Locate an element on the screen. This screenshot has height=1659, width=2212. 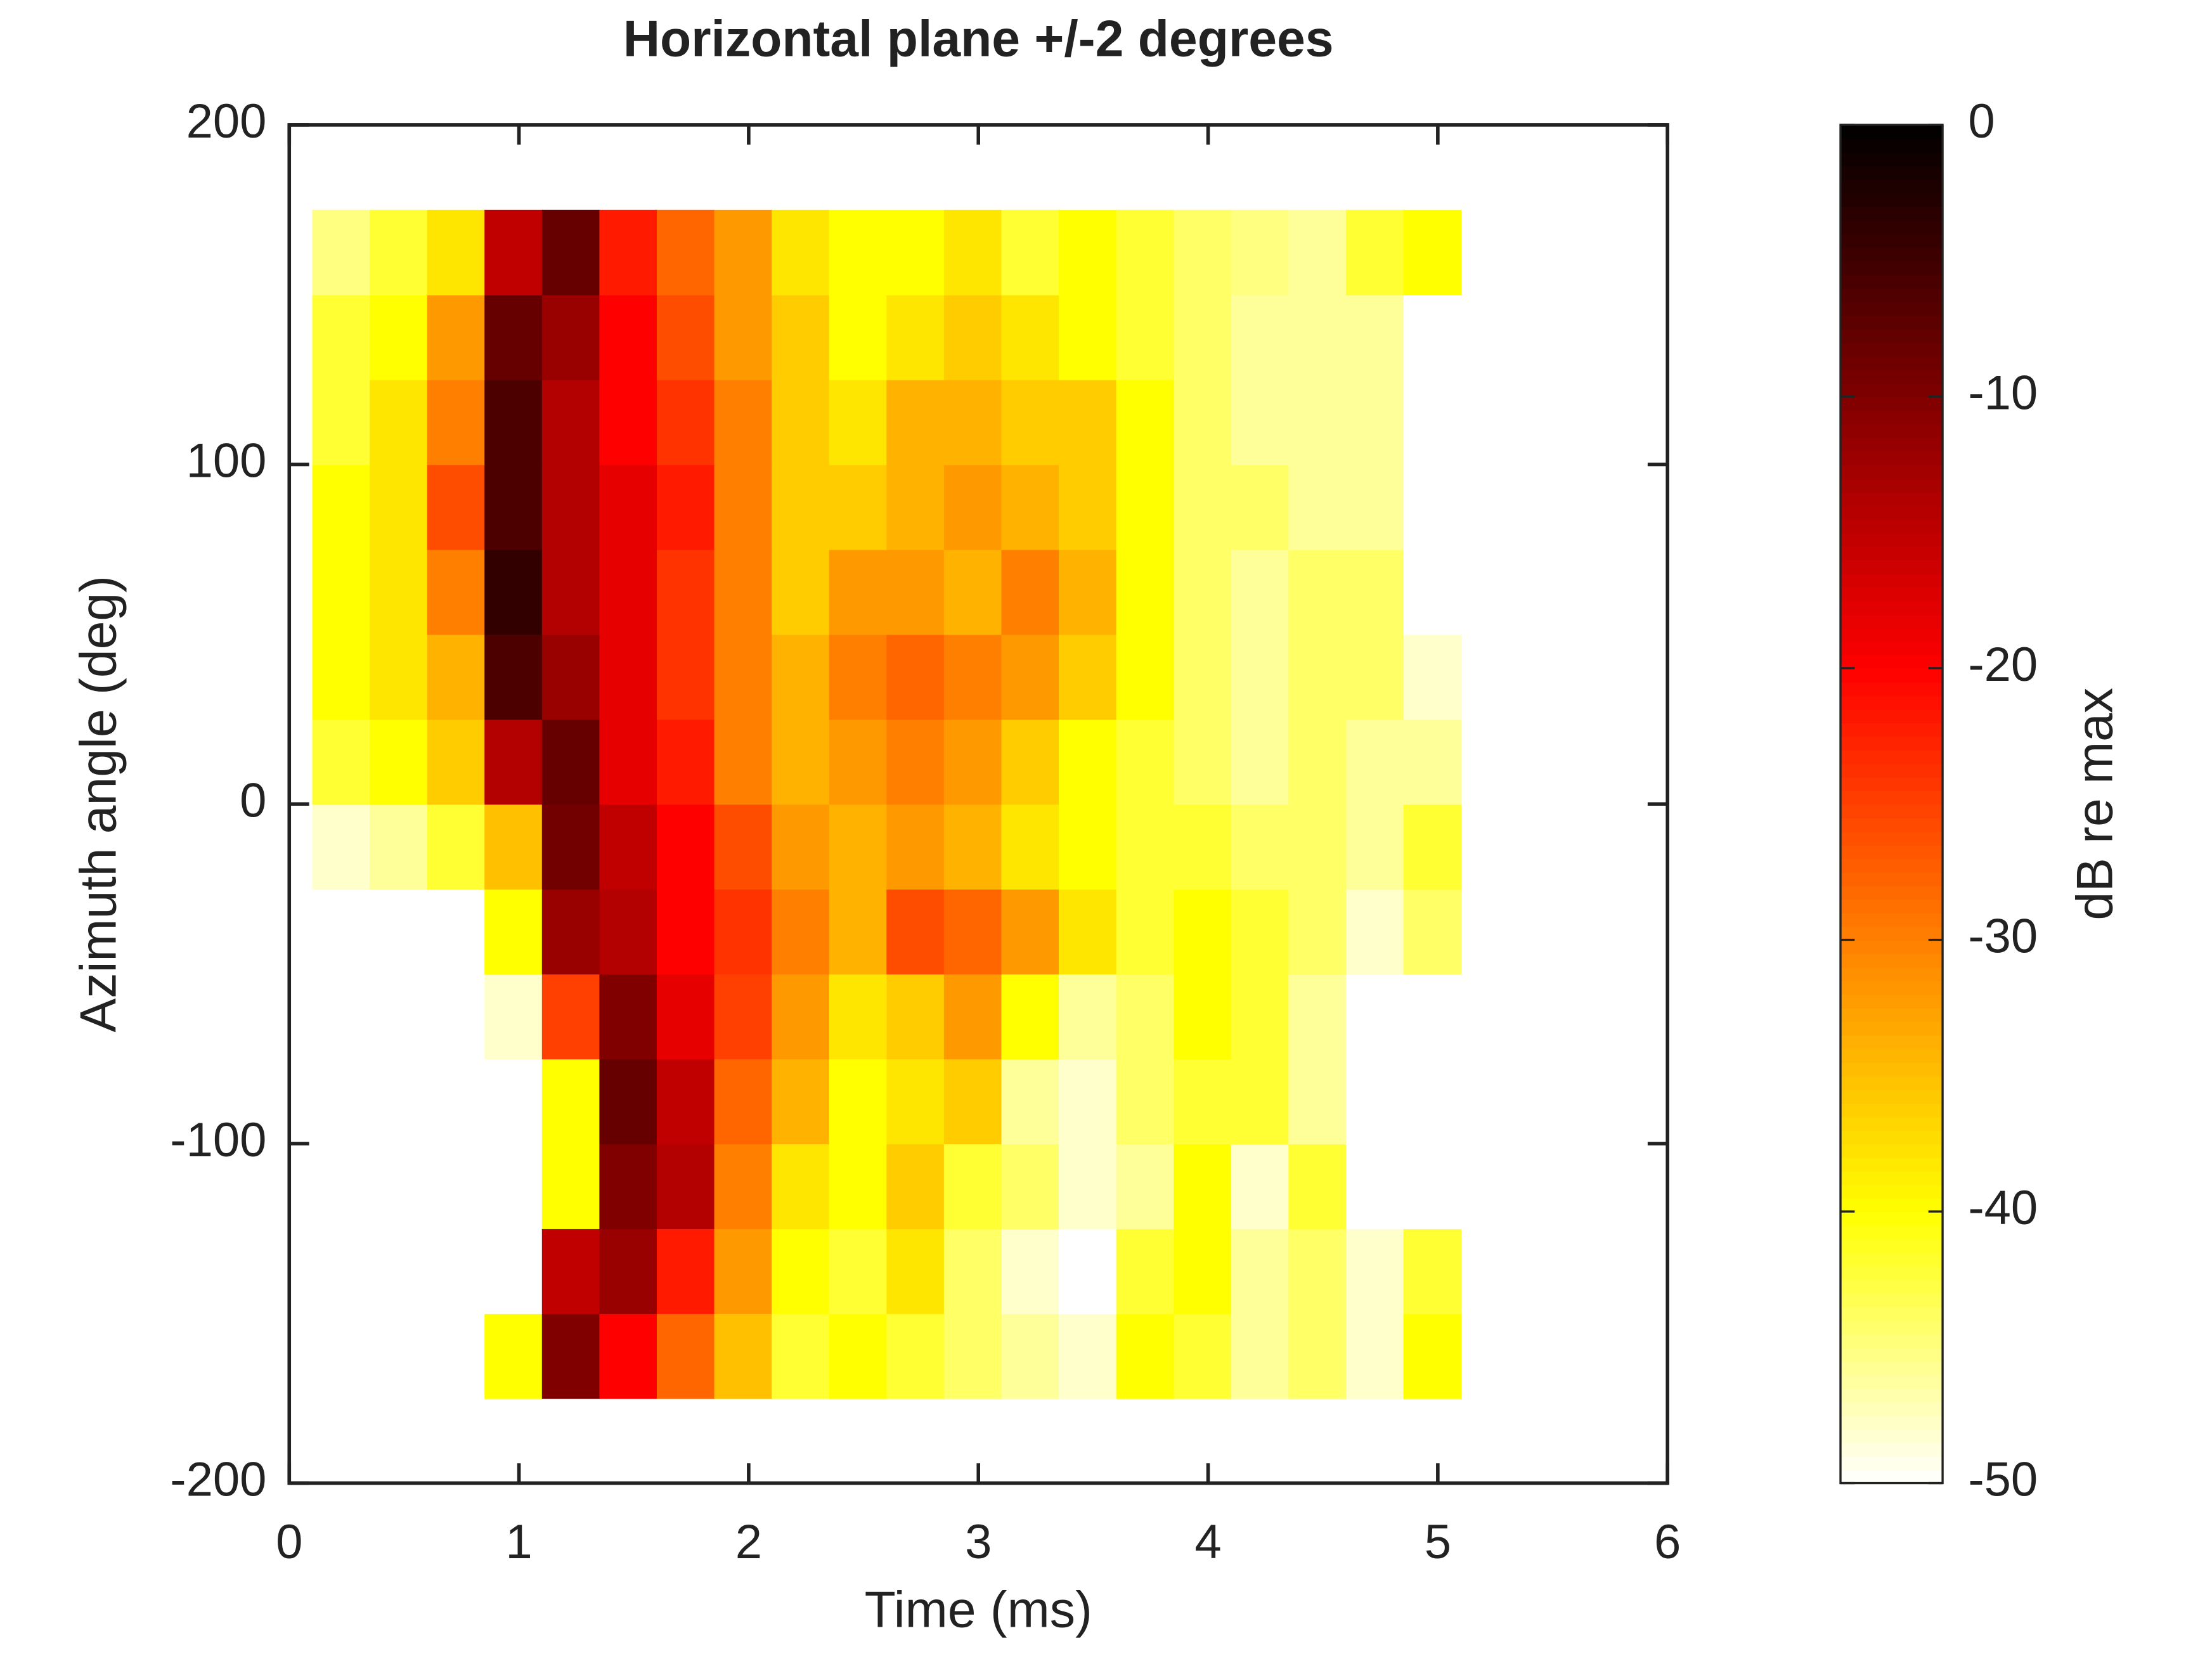
colorbar-frame is located at coordinates (1891, 804).